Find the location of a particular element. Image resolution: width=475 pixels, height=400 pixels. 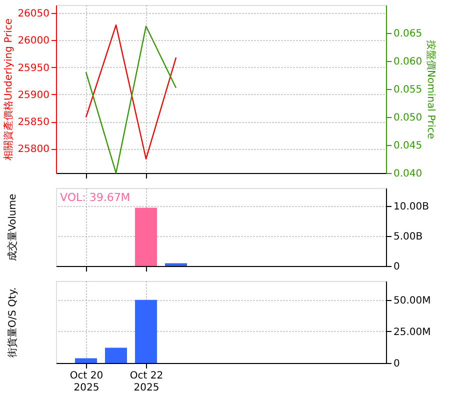

x-tick-label: Oct 20 2025 is located at coordinates (87, 382).